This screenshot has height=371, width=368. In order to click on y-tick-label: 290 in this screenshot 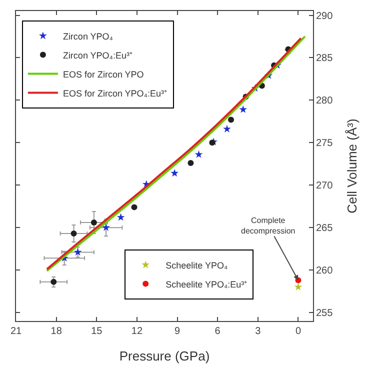, I will do `click(325, 16)`.